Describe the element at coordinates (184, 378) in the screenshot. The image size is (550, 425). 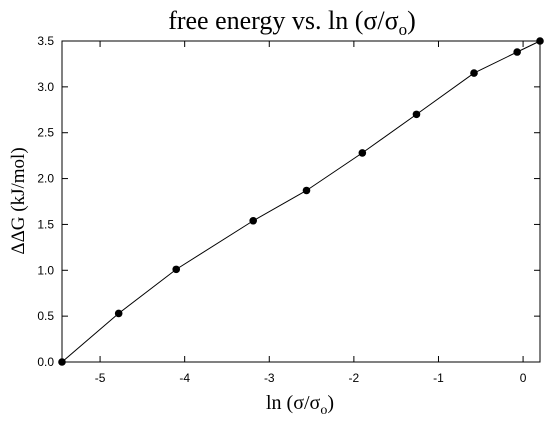
I see `x-tick-label: -4` at that location.